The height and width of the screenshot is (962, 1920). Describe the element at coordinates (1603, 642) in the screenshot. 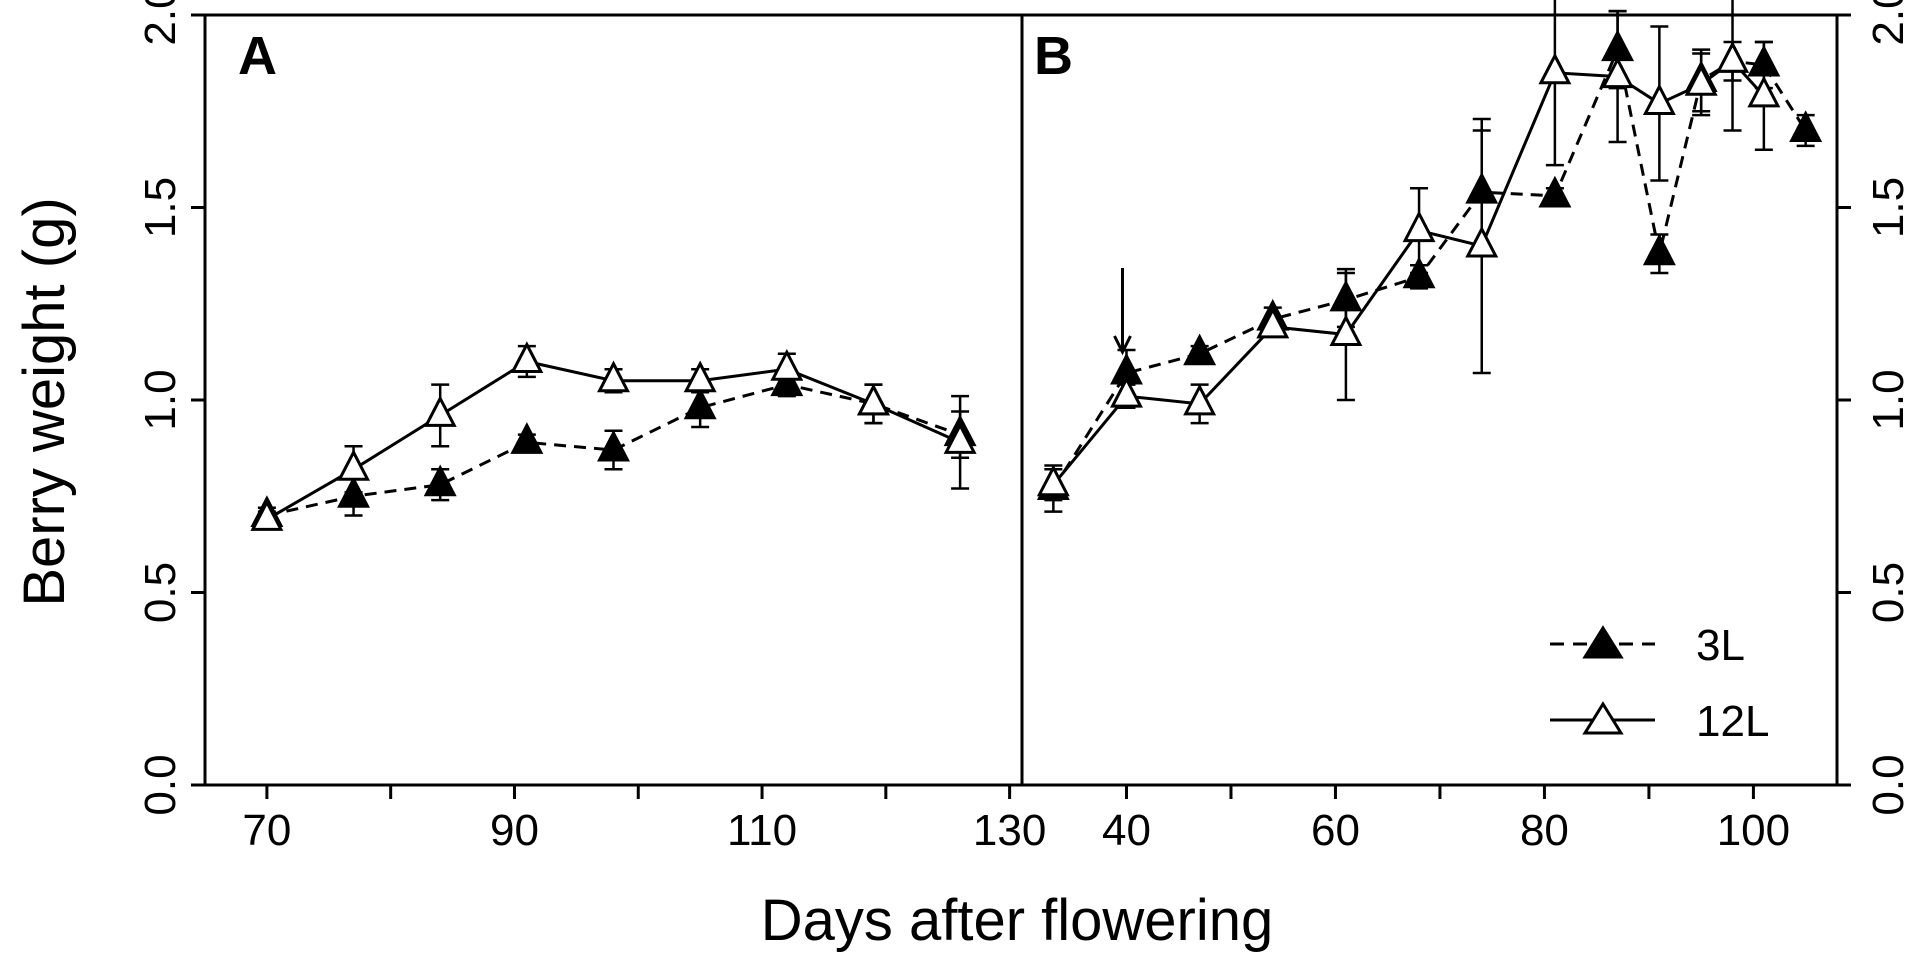

I see `legend-3l-marker` at that location.